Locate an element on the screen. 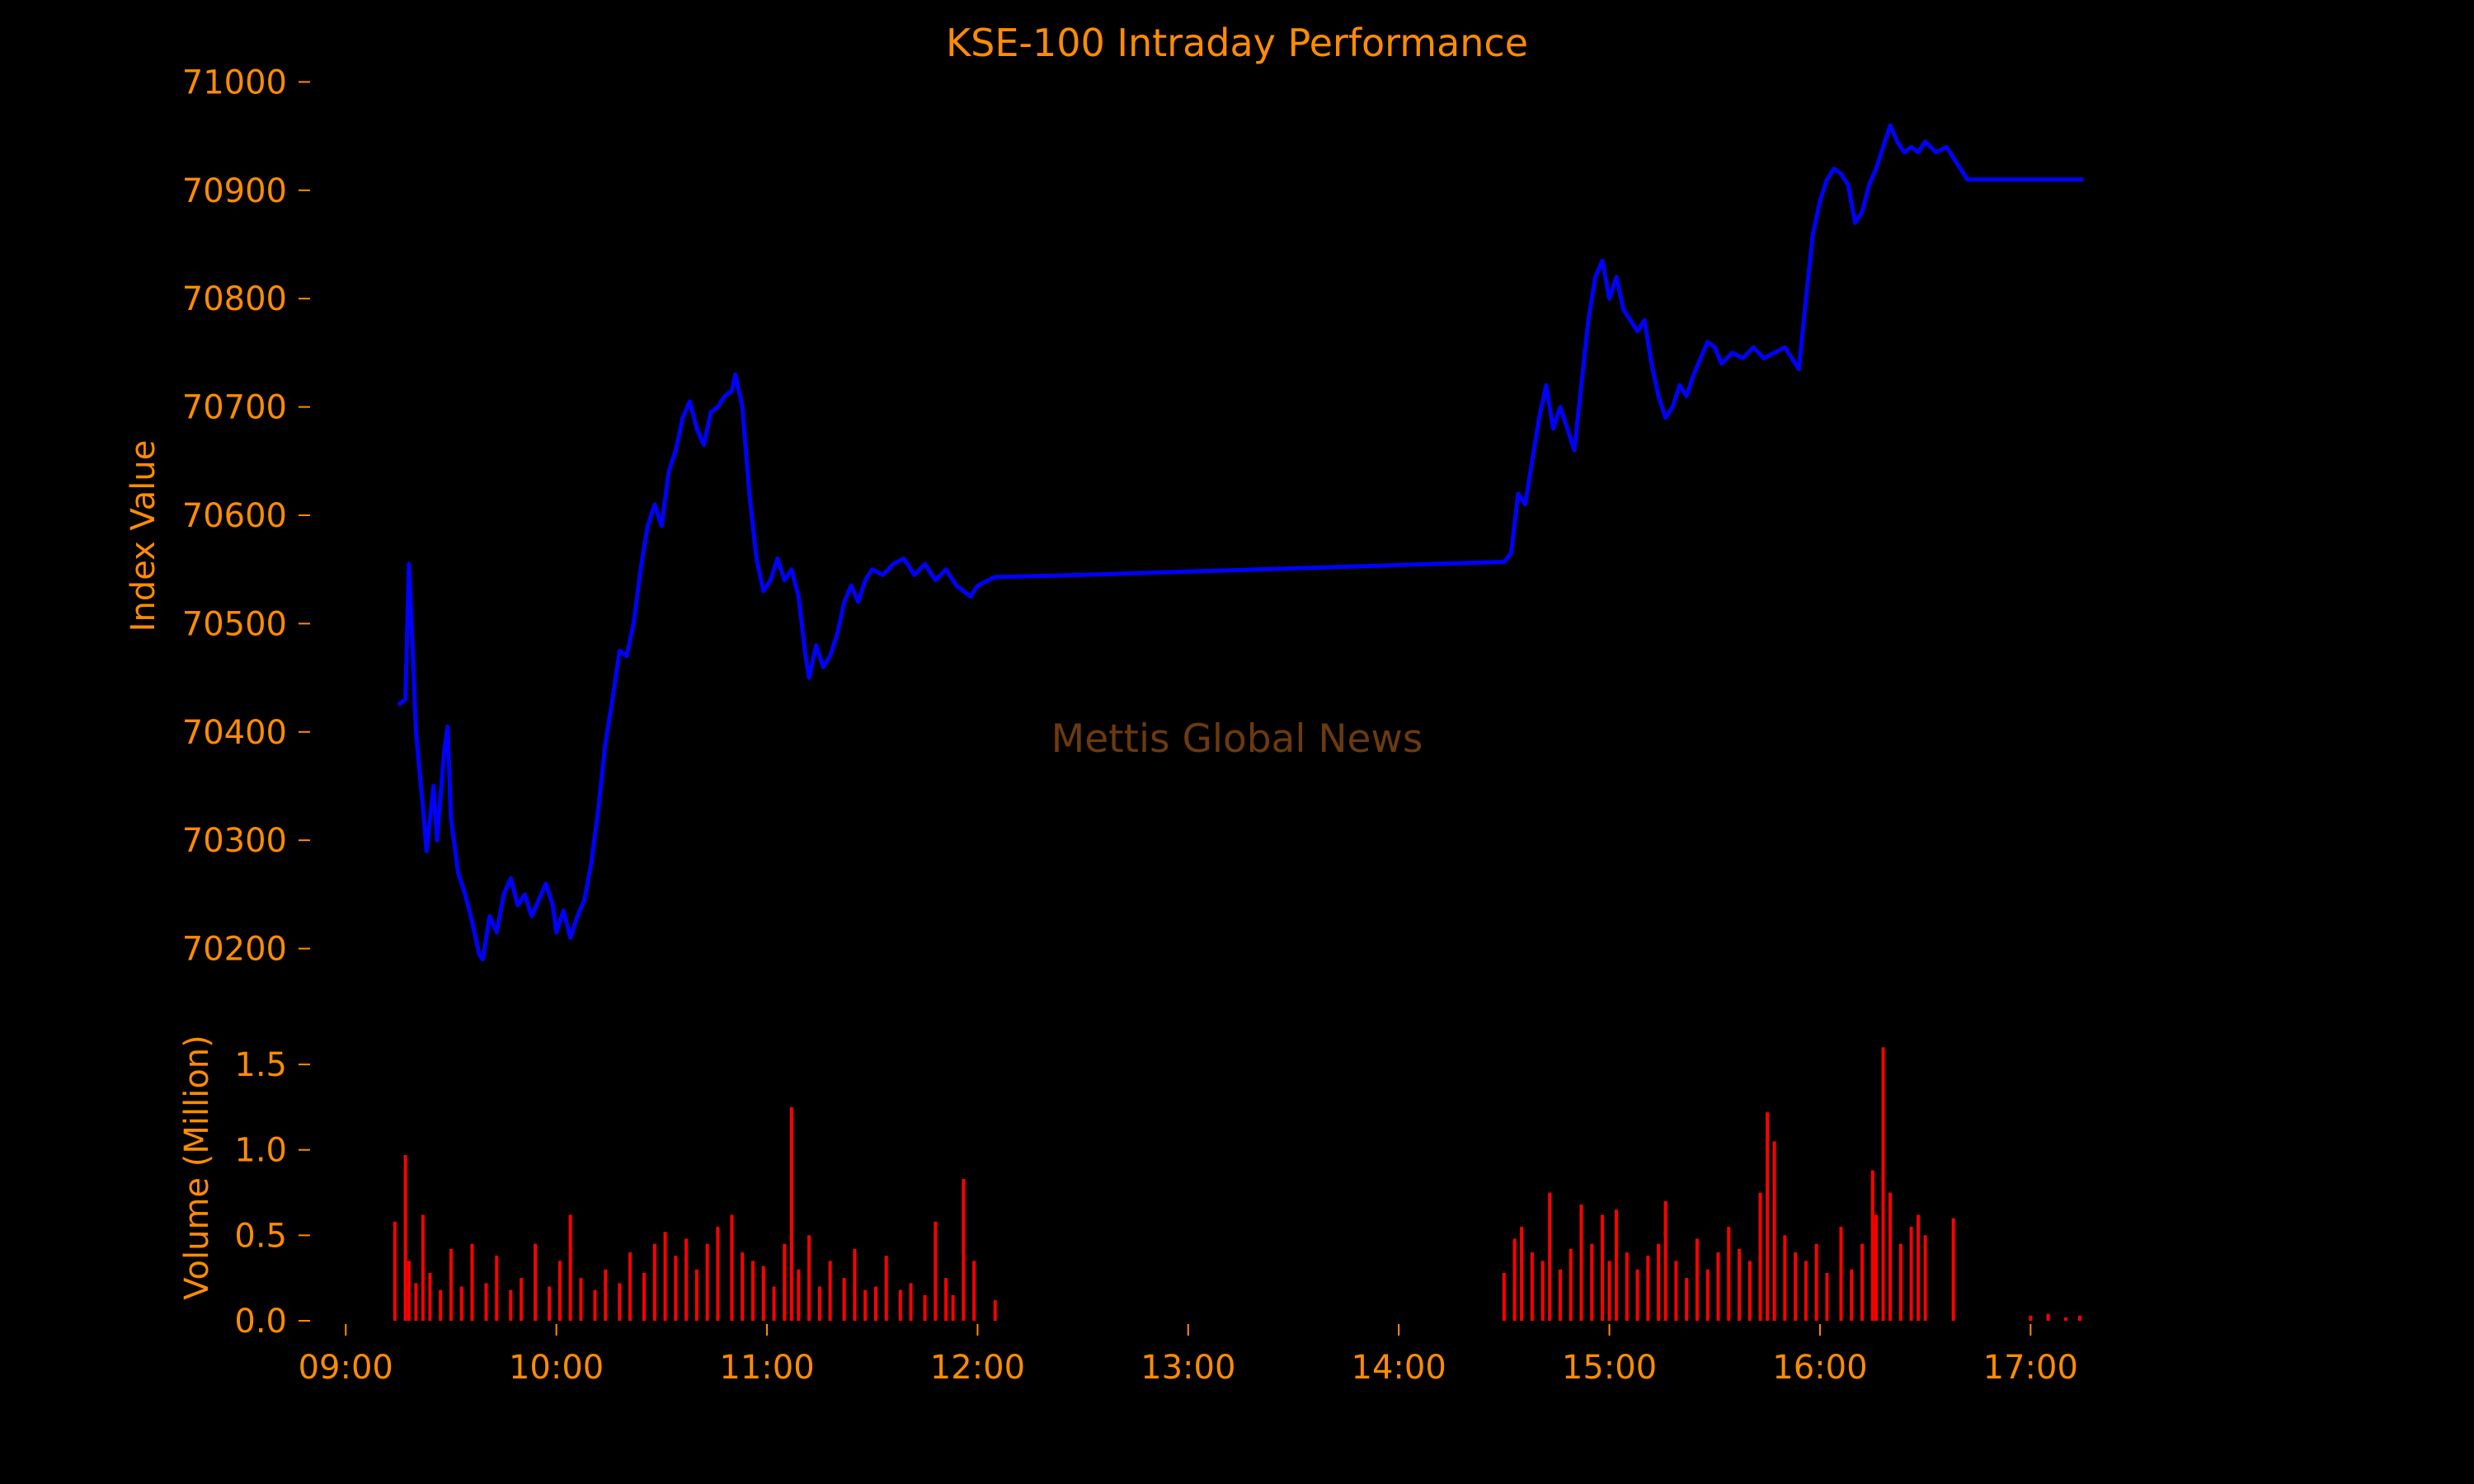  x-tick-label: 13:00 is located at coordinates (1188, 1368).